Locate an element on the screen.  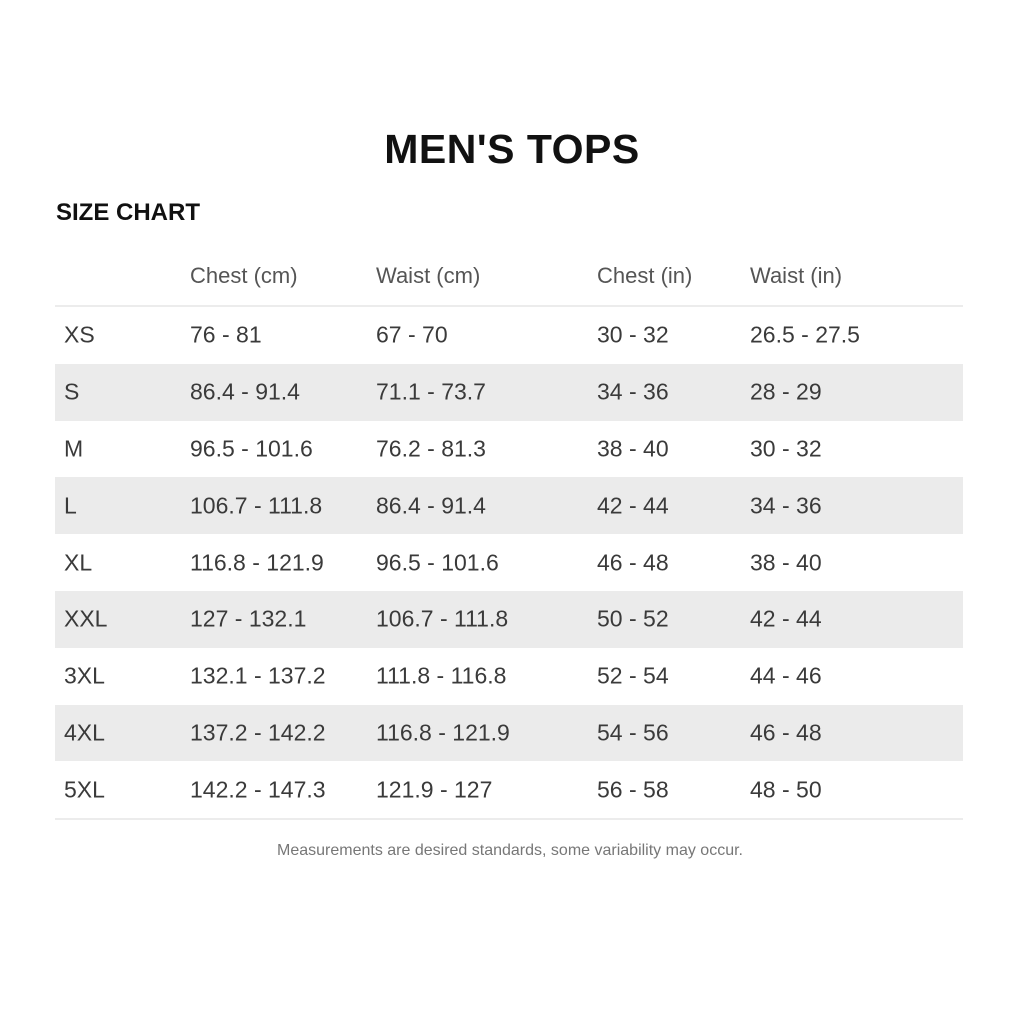
cell-size: XS is located at coordinates (79, 334).